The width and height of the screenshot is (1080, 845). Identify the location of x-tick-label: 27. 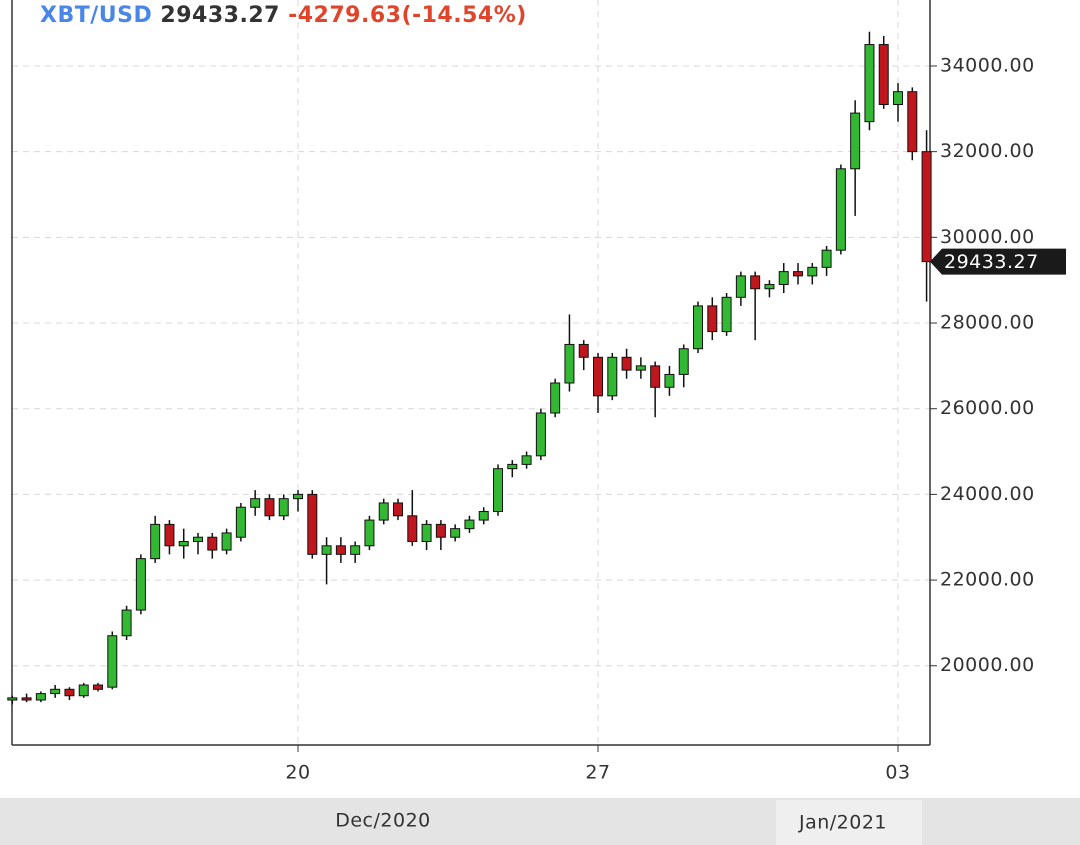
(597, 773).